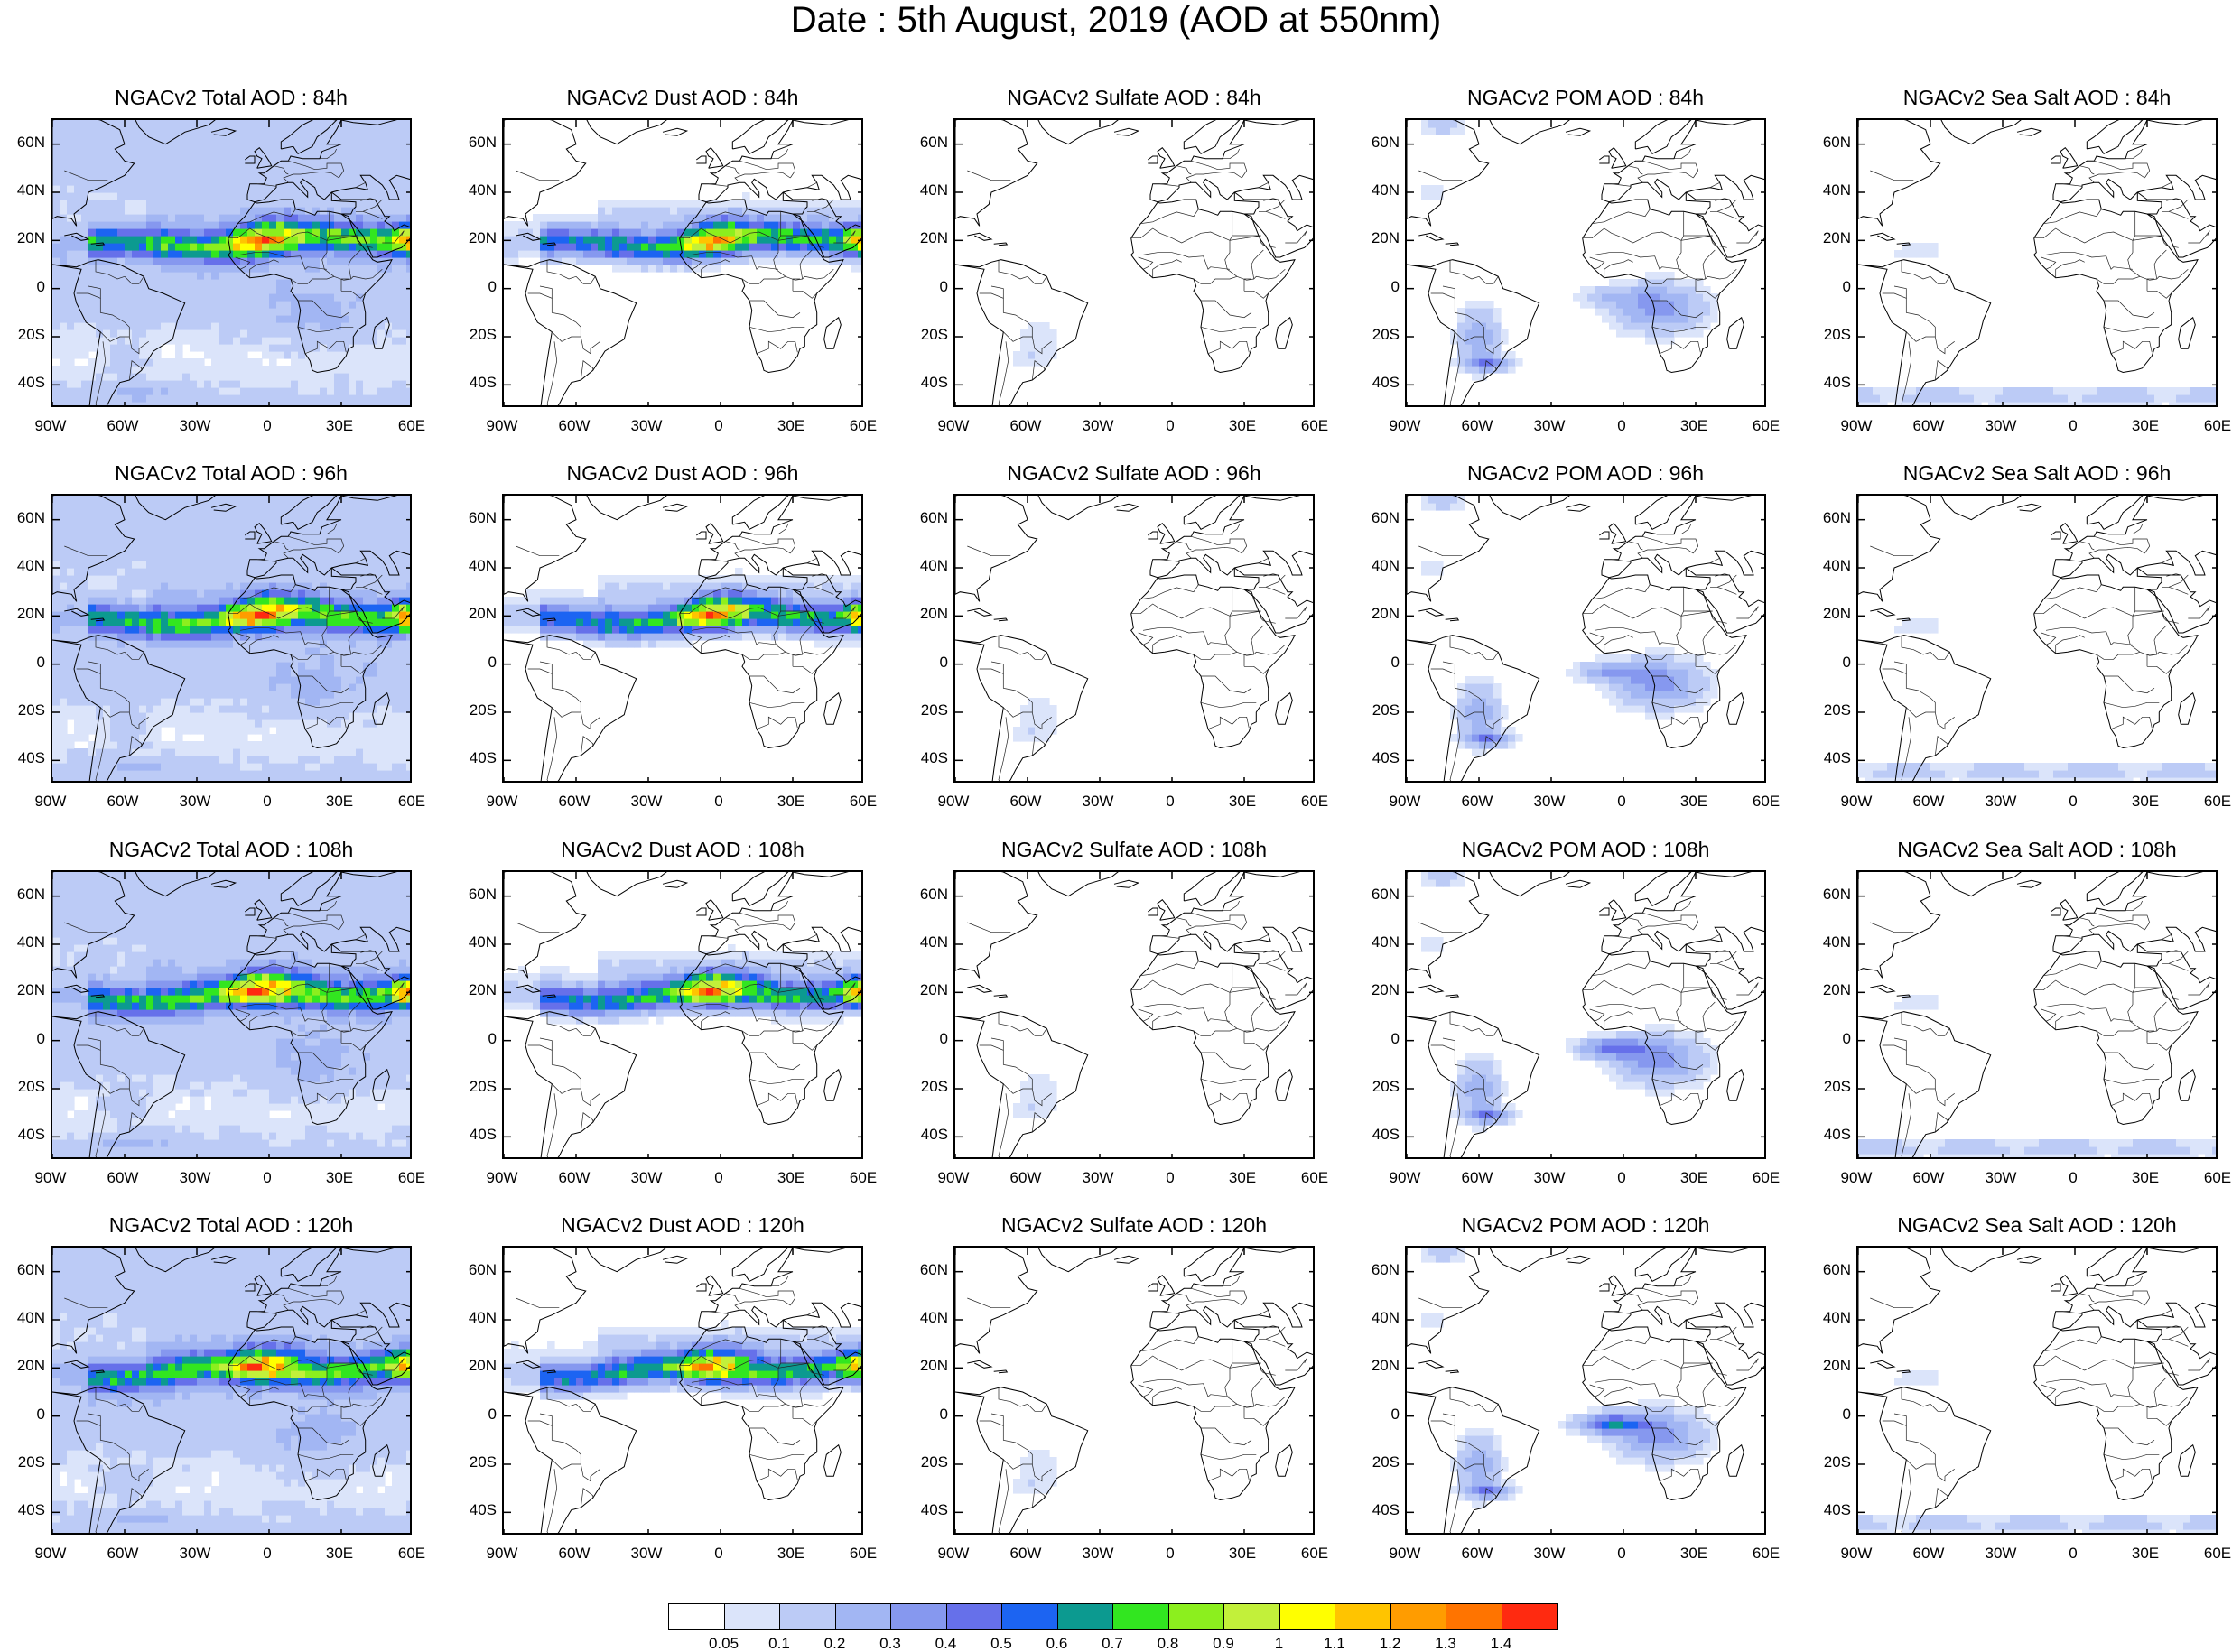  Describe the element at coordinates (2037, 473) in the screenshot. I see `panel-title: NGACv2 Sea Salt AOD : 96h` at that location.